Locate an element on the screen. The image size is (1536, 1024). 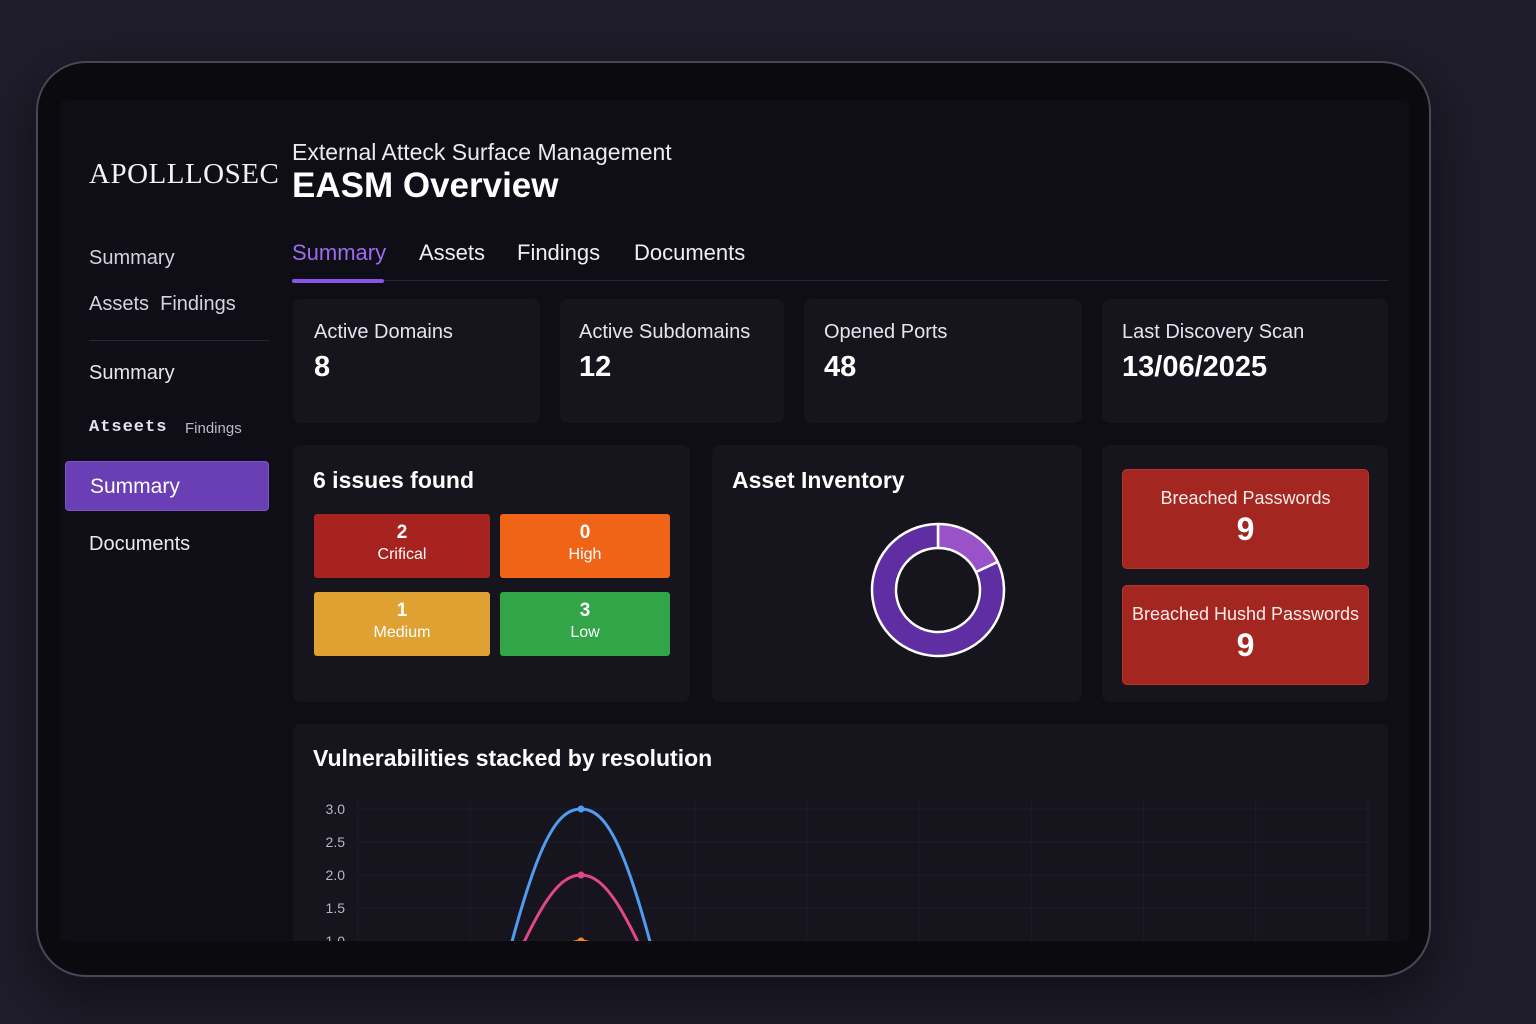
severity-count: 1 is located at coordinates (402, 610).